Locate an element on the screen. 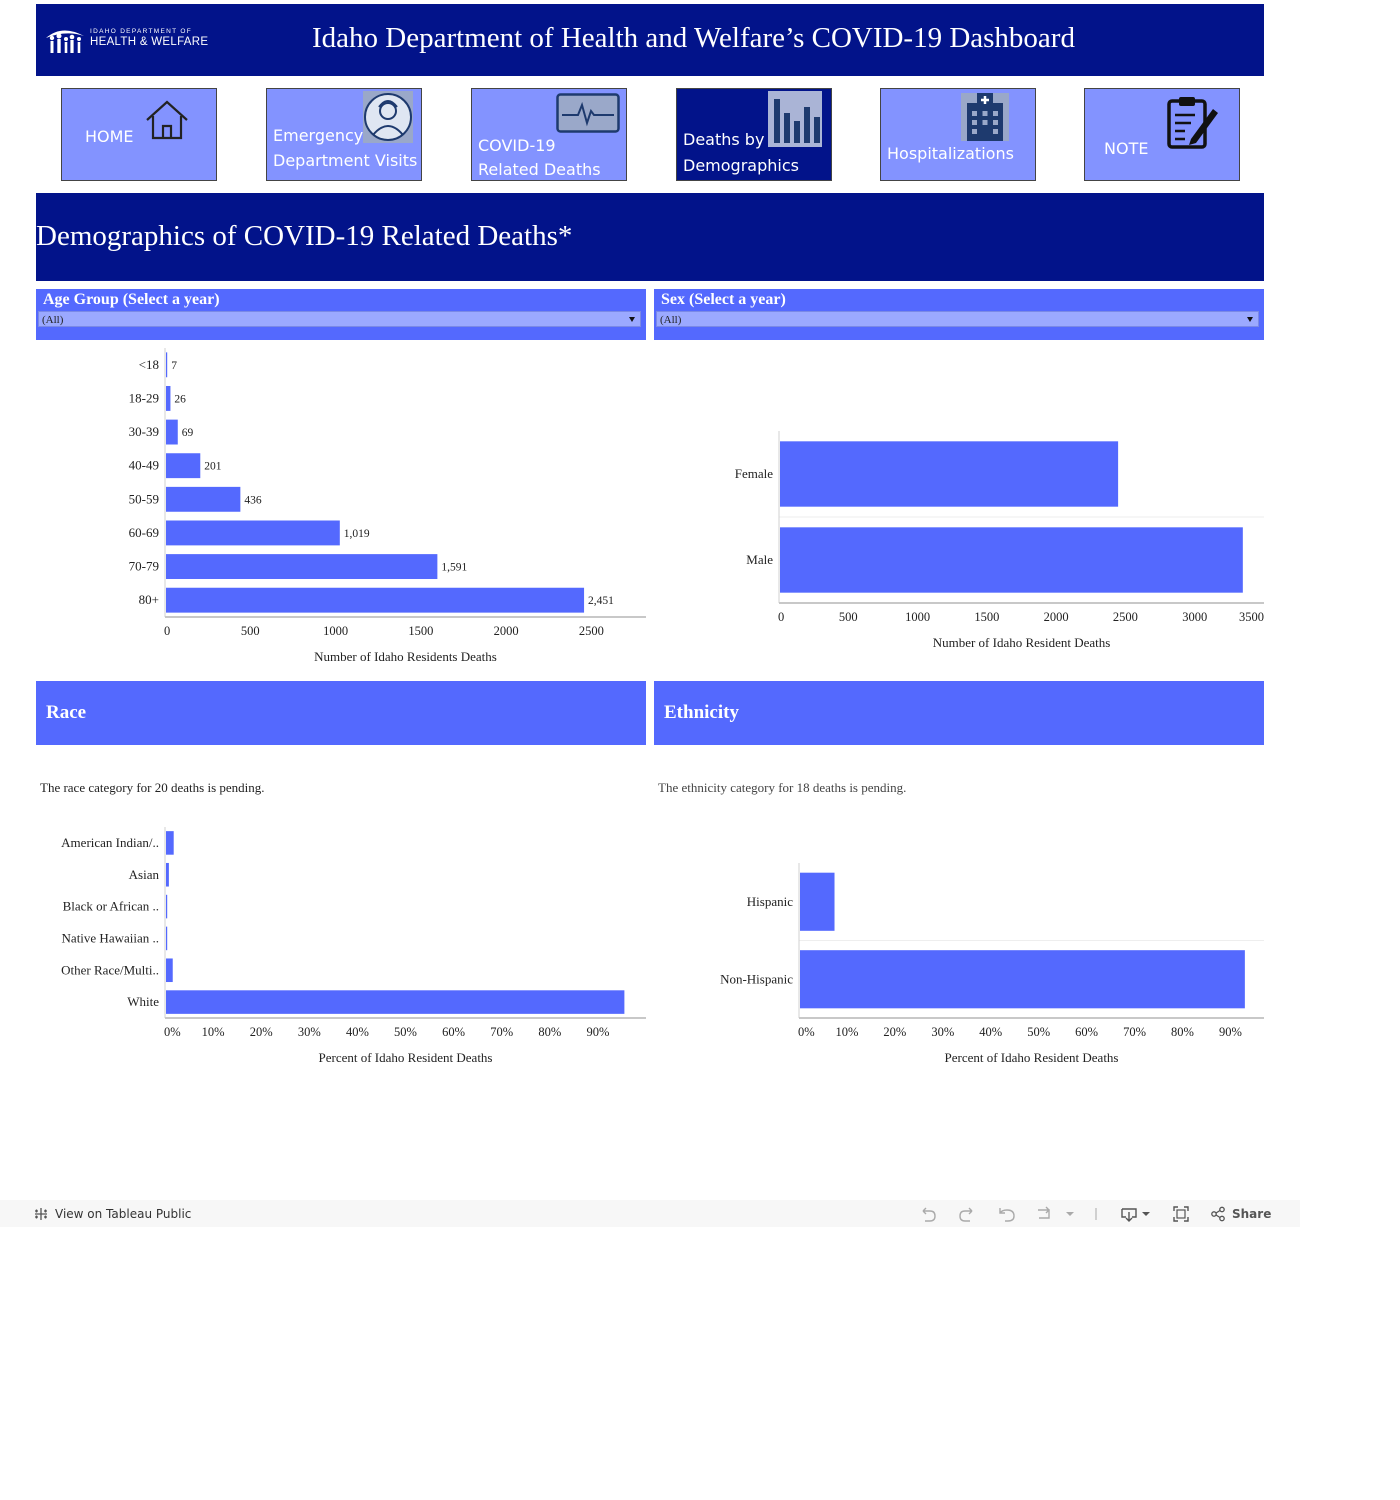 This screenshot has width=1400, height=1500. age-category-label: 30-39 is located at coordinates (144, 431).